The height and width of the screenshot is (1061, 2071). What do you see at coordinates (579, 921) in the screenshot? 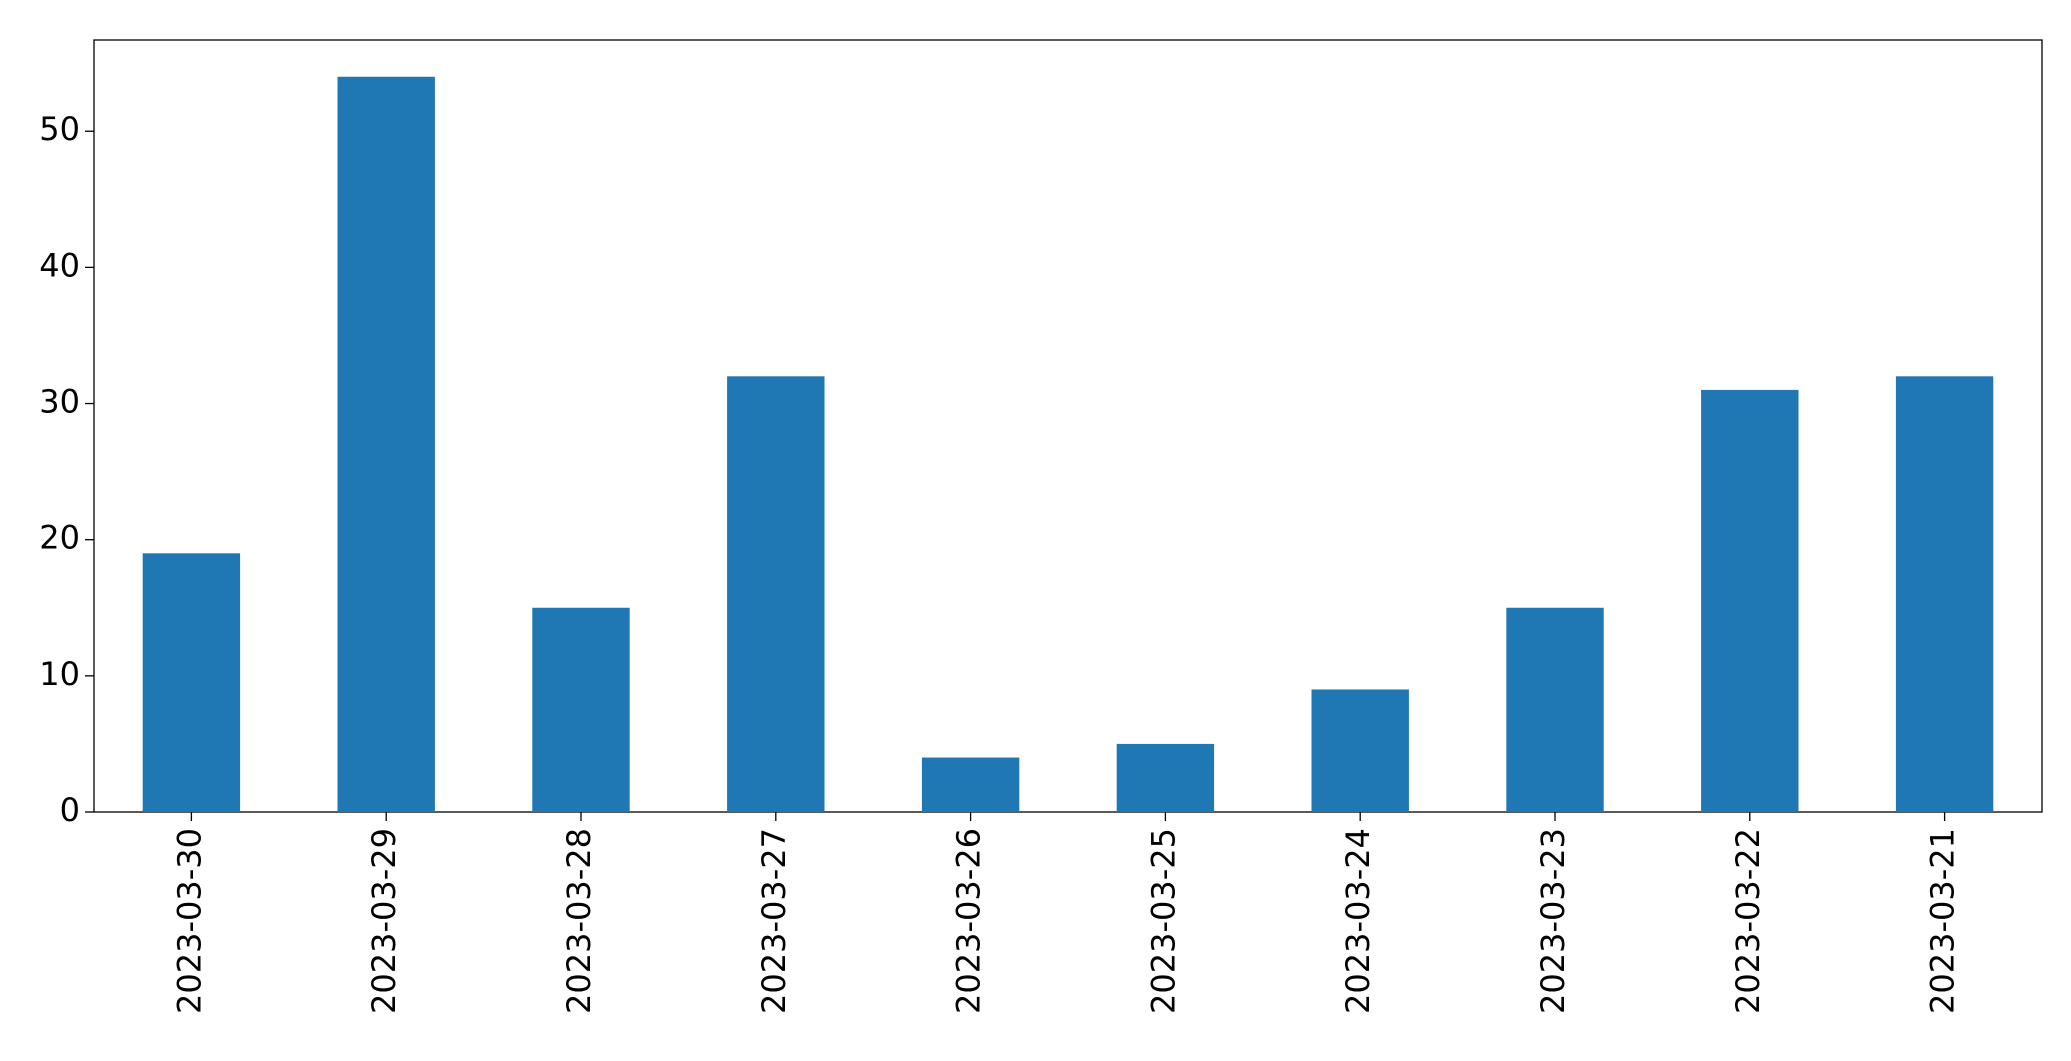
I see `x-tick-label: 2023-03-28` at bounding box center [579, 921].